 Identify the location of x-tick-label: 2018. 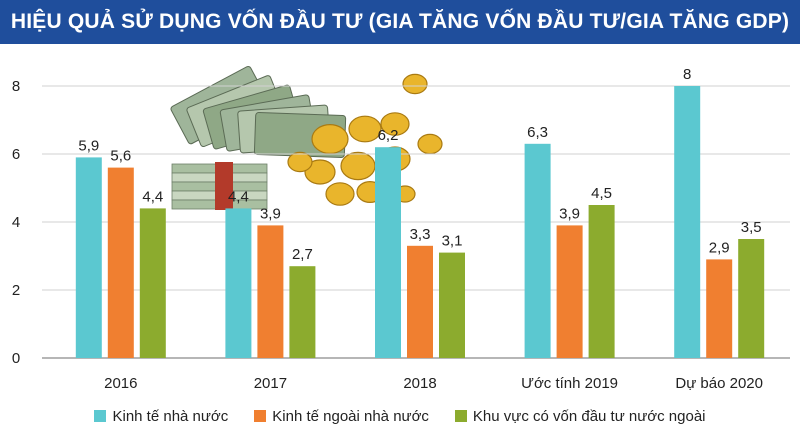
(419, 383).